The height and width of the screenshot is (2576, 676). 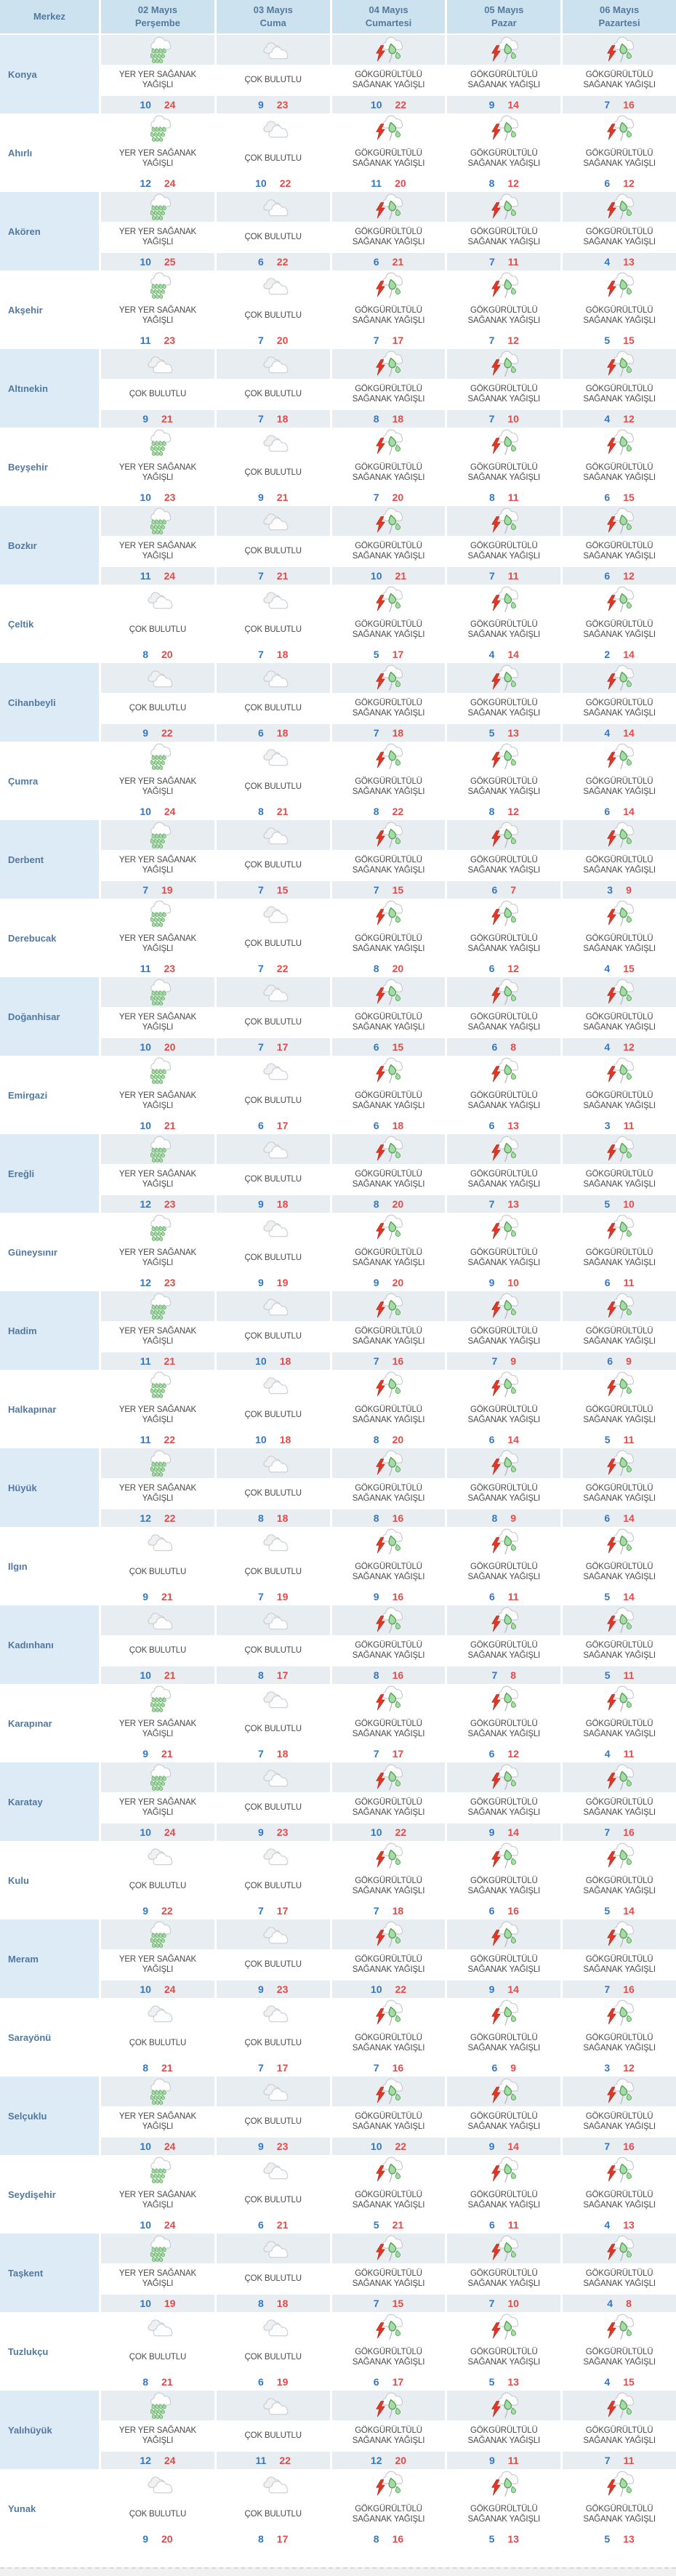 I want to click on forecast-cell: GÖKGÜRÜLTÜLÜ SAĞANAK YAĞIŞLI 9 10, so click(x=504, y=1252).